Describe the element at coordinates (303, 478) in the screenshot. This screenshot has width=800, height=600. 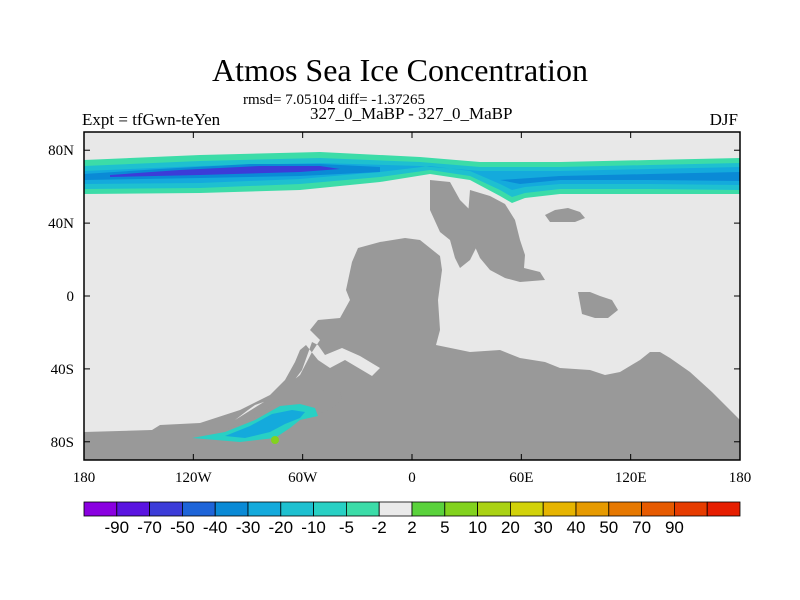
I see `x-tick-label: 60W` at that location.